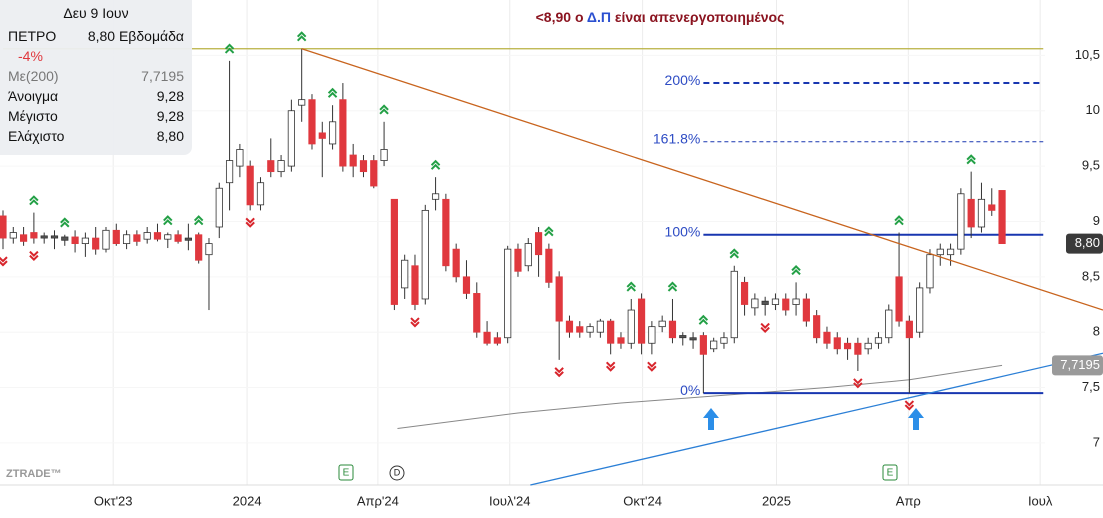 The height and width of the screenshot is (518, 1103). What do you see at coordinates (170, 116) in the screenshot?
I see `info-value: 9,28` at bounding box center [170, 116].